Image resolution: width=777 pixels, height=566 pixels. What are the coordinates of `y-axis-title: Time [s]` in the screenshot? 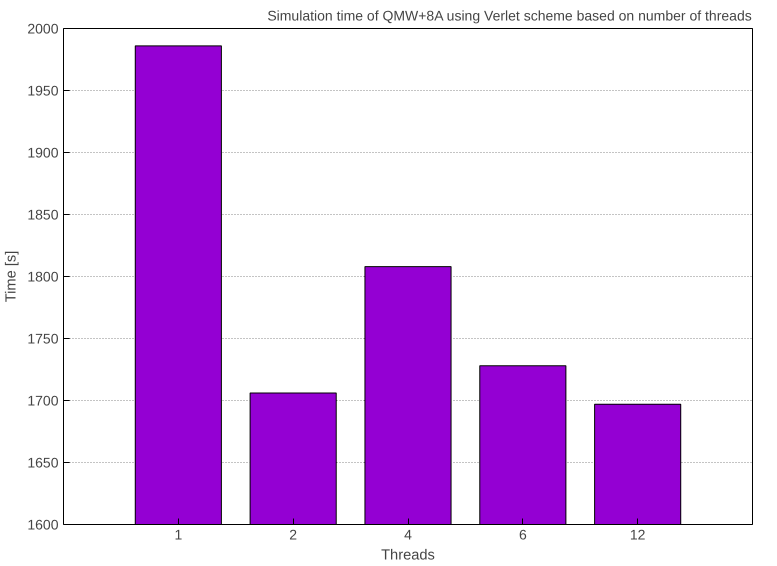 It's located at (11, 276).